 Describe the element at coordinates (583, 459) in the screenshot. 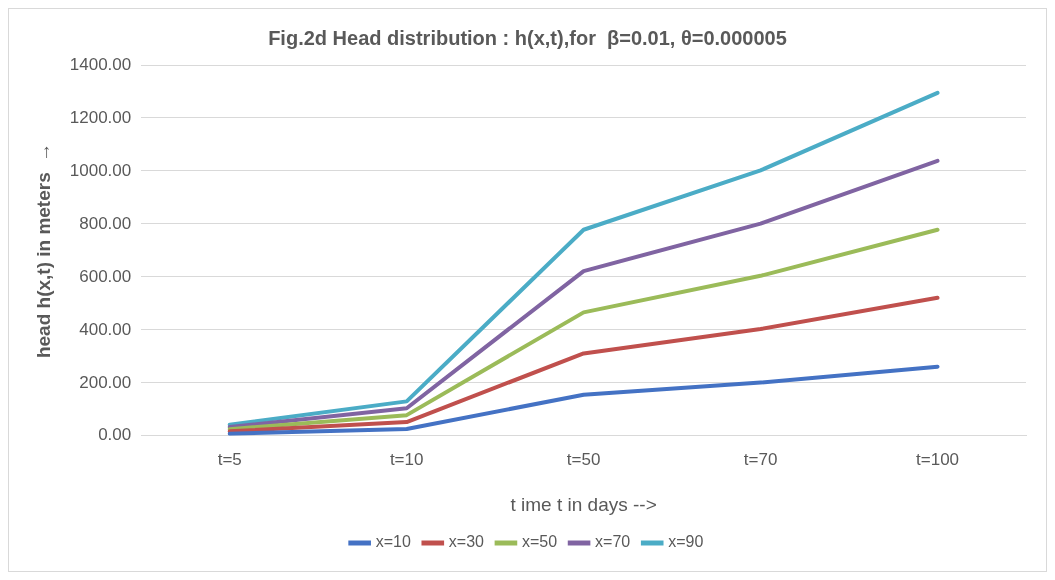

I see `x-tick-label: t=50` at that location.